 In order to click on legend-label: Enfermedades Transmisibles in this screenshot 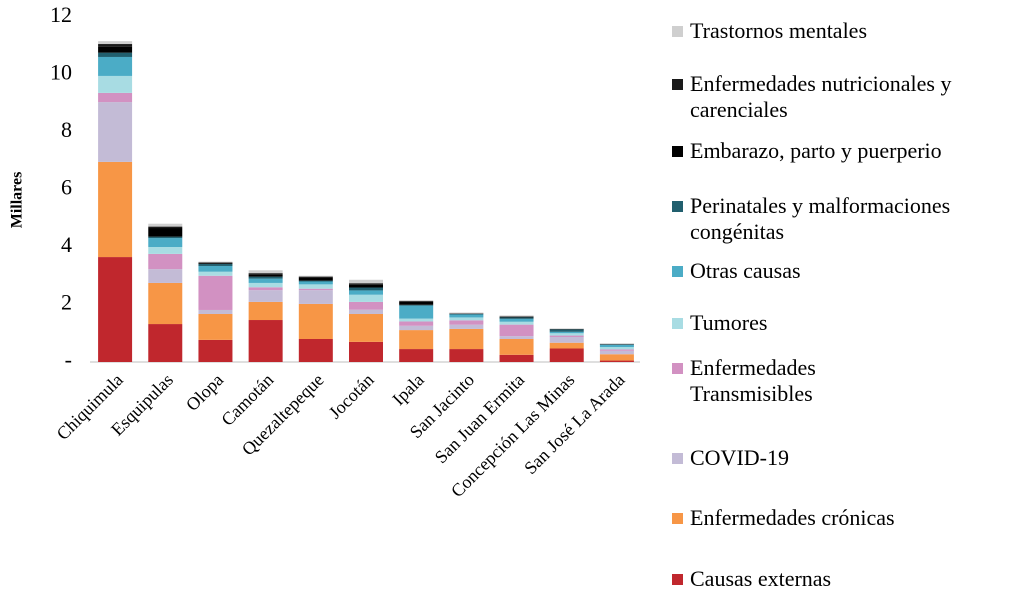, I will do `click(753, 380)`.